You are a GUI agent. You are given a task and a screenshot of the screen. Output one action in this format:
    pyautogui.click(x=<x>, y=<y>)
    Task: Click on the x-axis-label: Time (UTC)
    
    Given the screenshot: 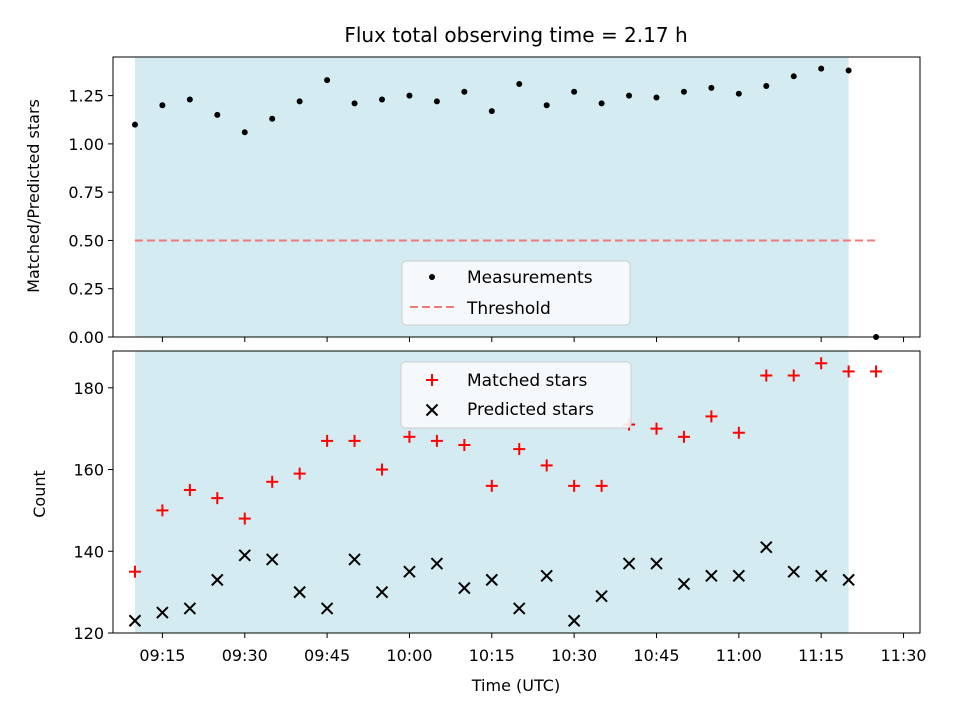 What is the action you would take?
    pyautogui.click(x=515, y=685)
    